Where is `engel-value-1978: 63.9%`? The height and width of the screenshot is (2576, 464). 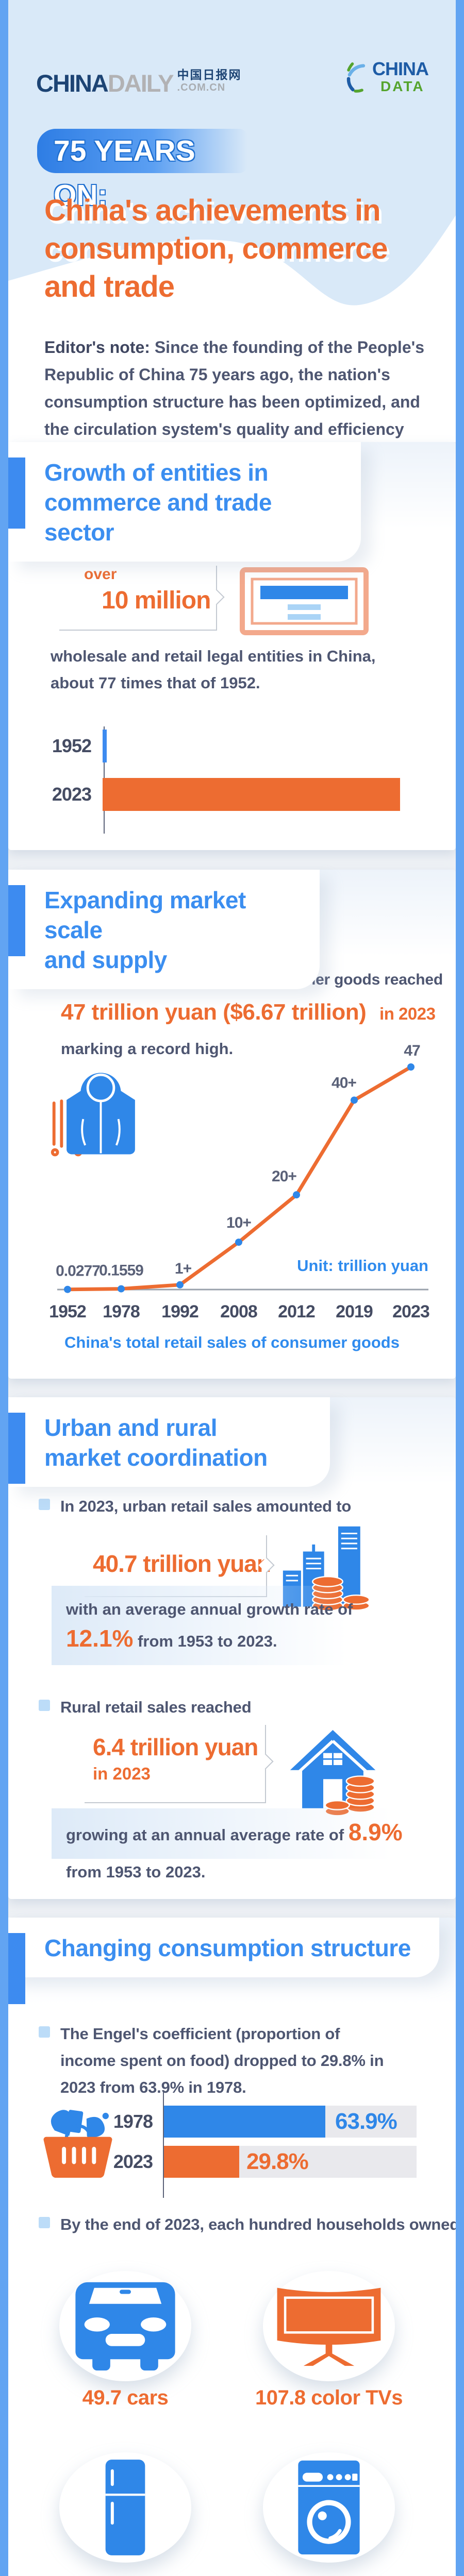
engel-value-1978: 63.9% is located at coordinates (366, 2121).